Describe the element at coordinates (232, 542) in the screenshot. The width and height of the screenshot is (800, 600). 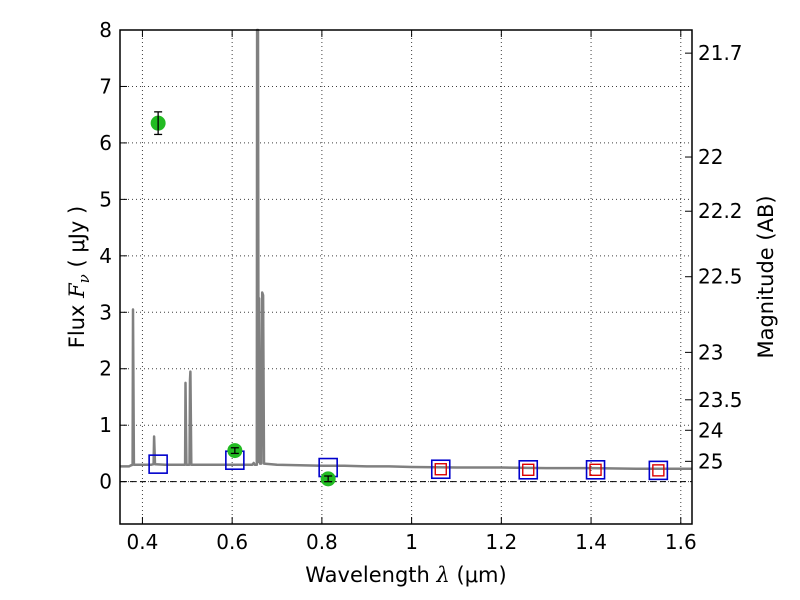
I see `x-tick-label: 0.6` at that location.